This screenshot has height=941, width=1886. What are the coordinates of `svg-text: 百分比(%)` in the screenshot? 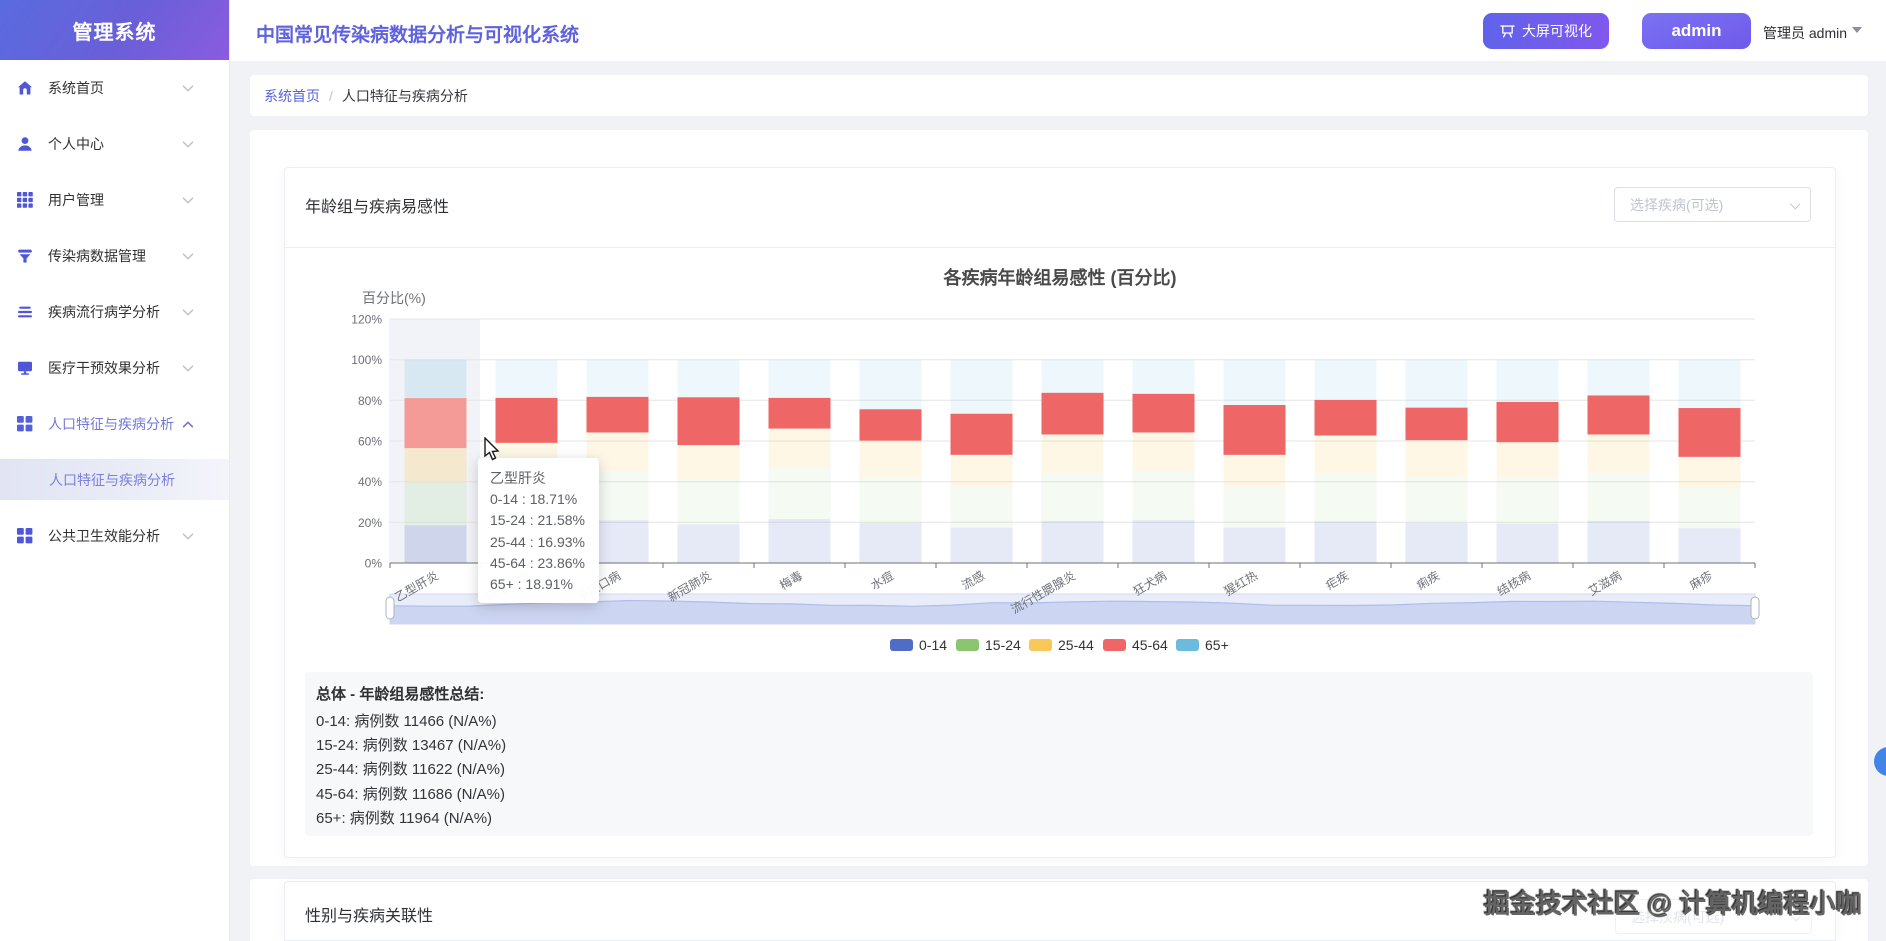 It's located at (394, 298).